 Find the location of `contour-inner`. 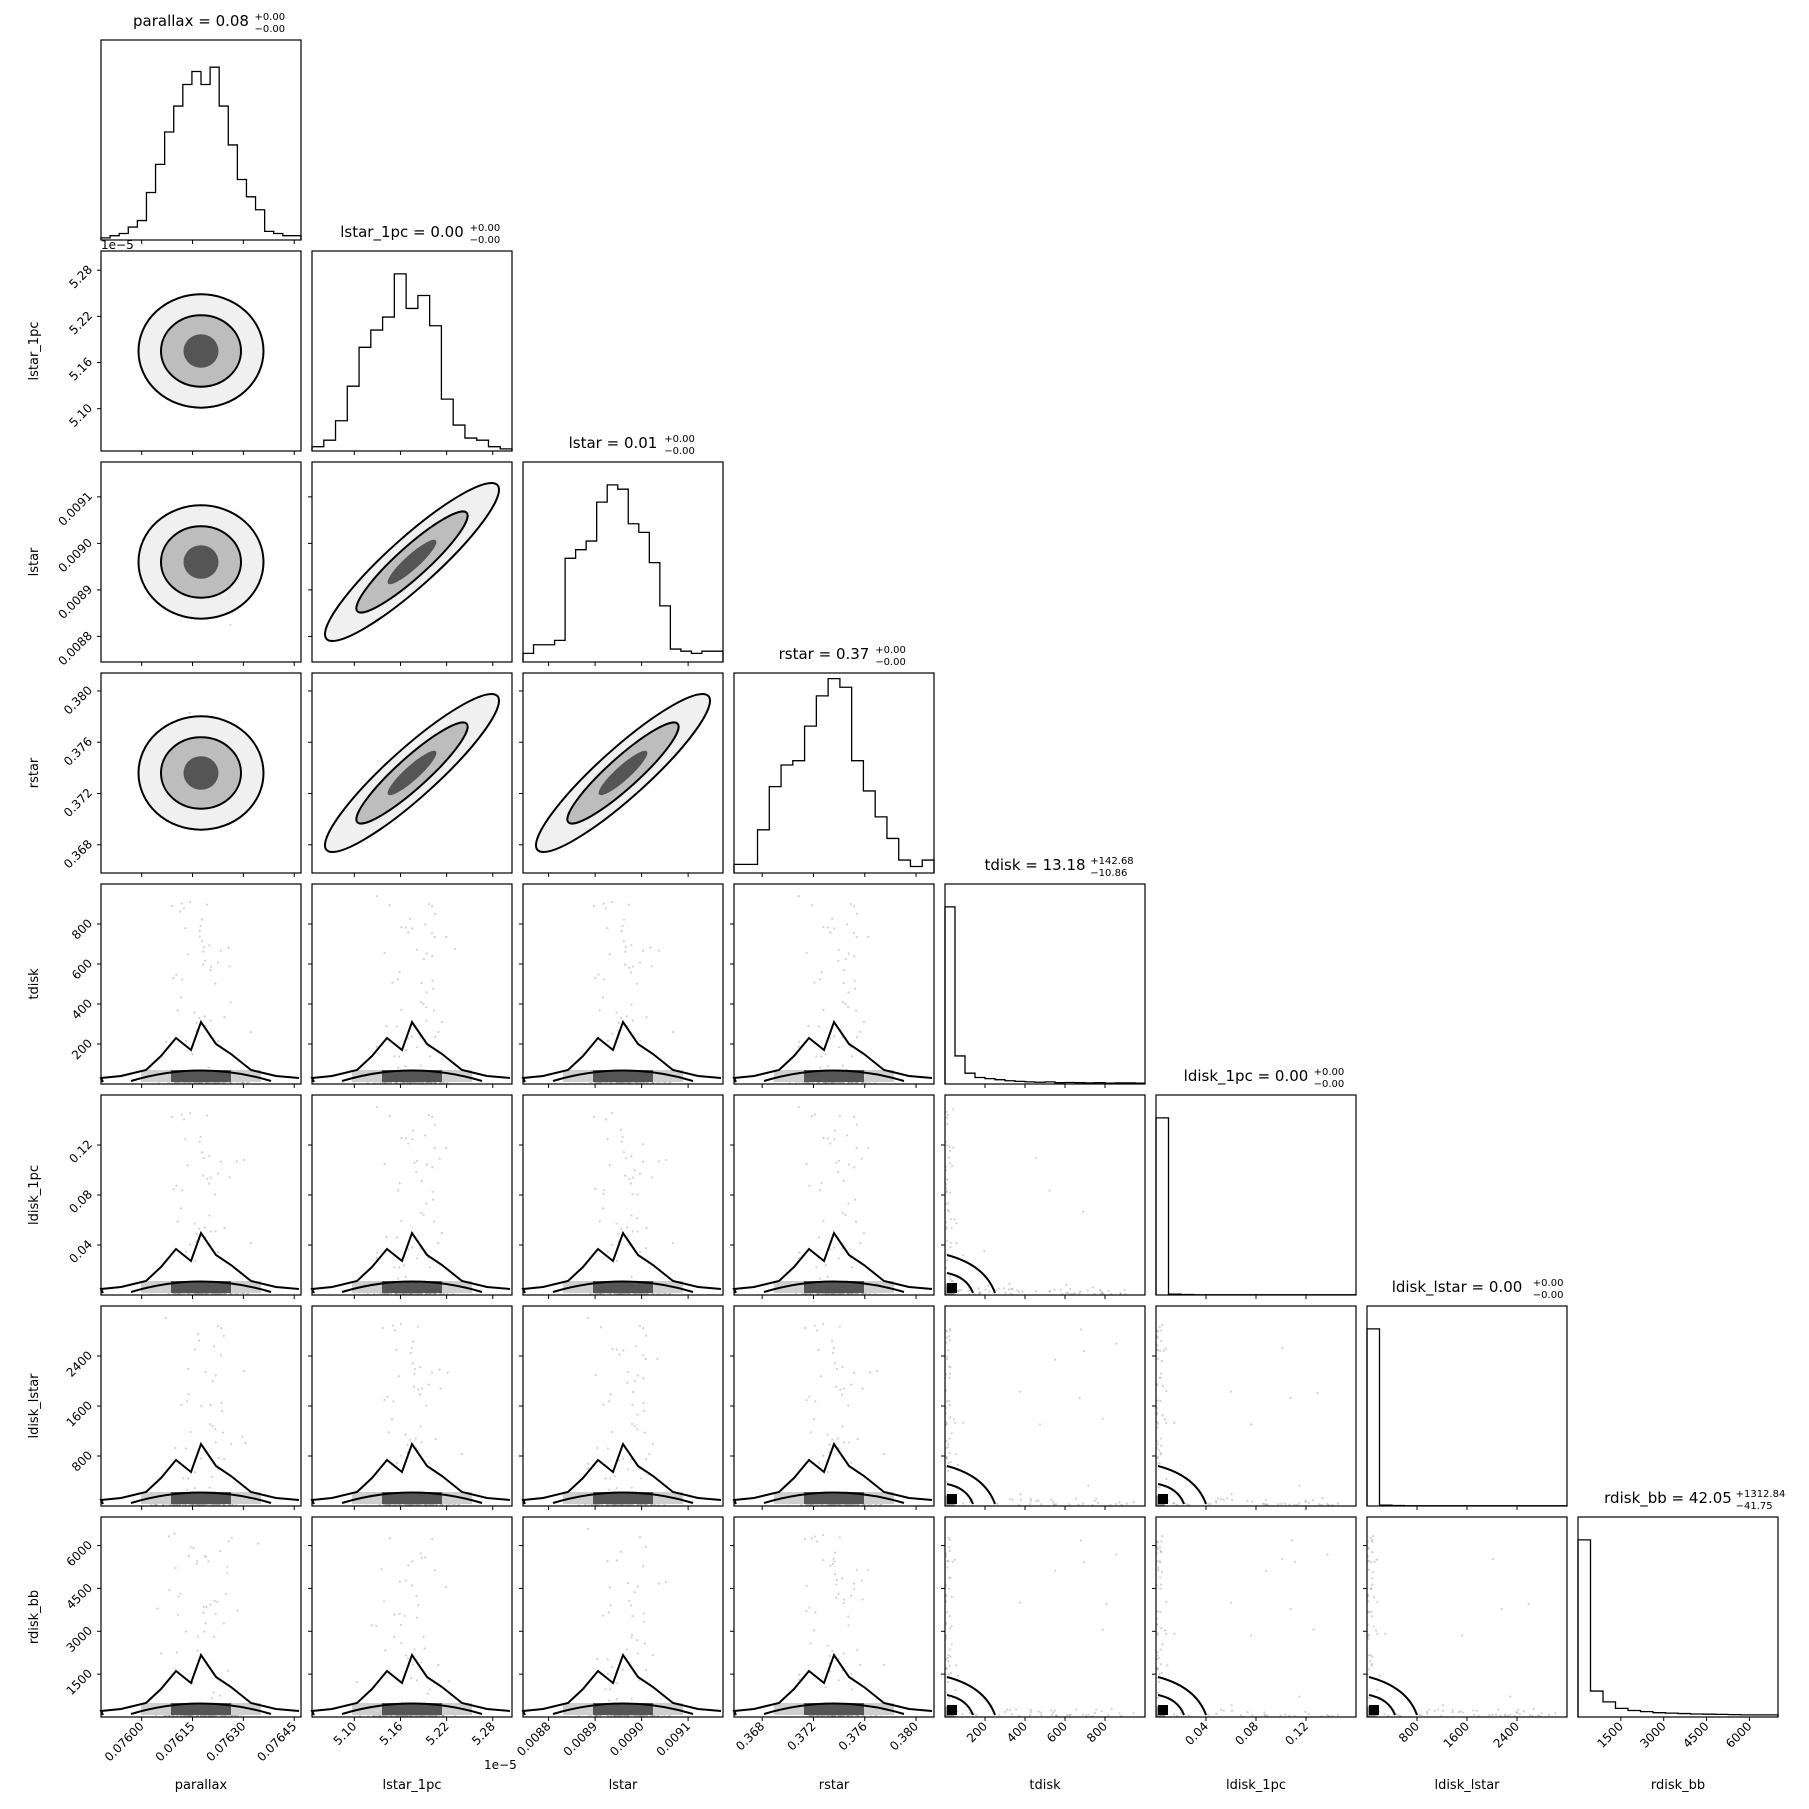

contour-inner is located at coordinates (201, 562).